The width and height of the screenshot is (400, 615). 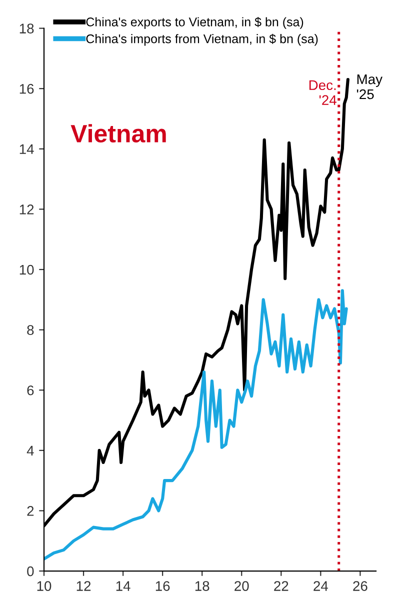 I want to click on legend-label: China's imports from Vietnam, in $ bn (sa), so click(x=202, y=40).